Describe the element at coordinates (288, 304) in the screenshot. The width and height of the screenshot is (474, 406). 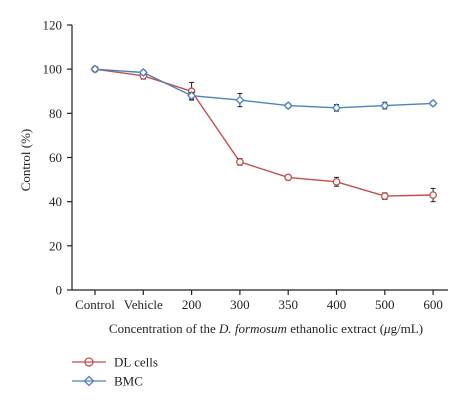
I see `x-tick-label: 350` at that location.